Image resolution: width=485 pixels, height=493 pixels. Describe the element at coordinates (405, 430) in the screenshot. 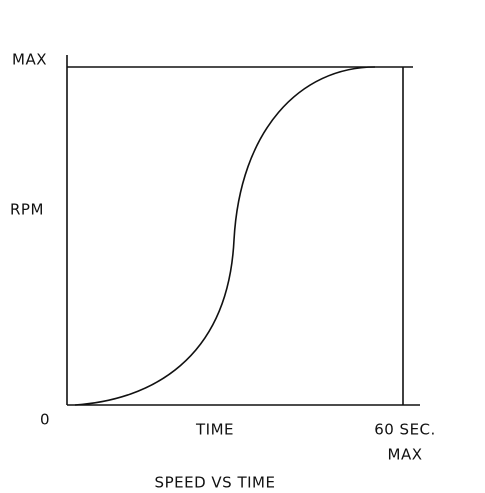

I see `end-label: 60 SEC.` at that location.